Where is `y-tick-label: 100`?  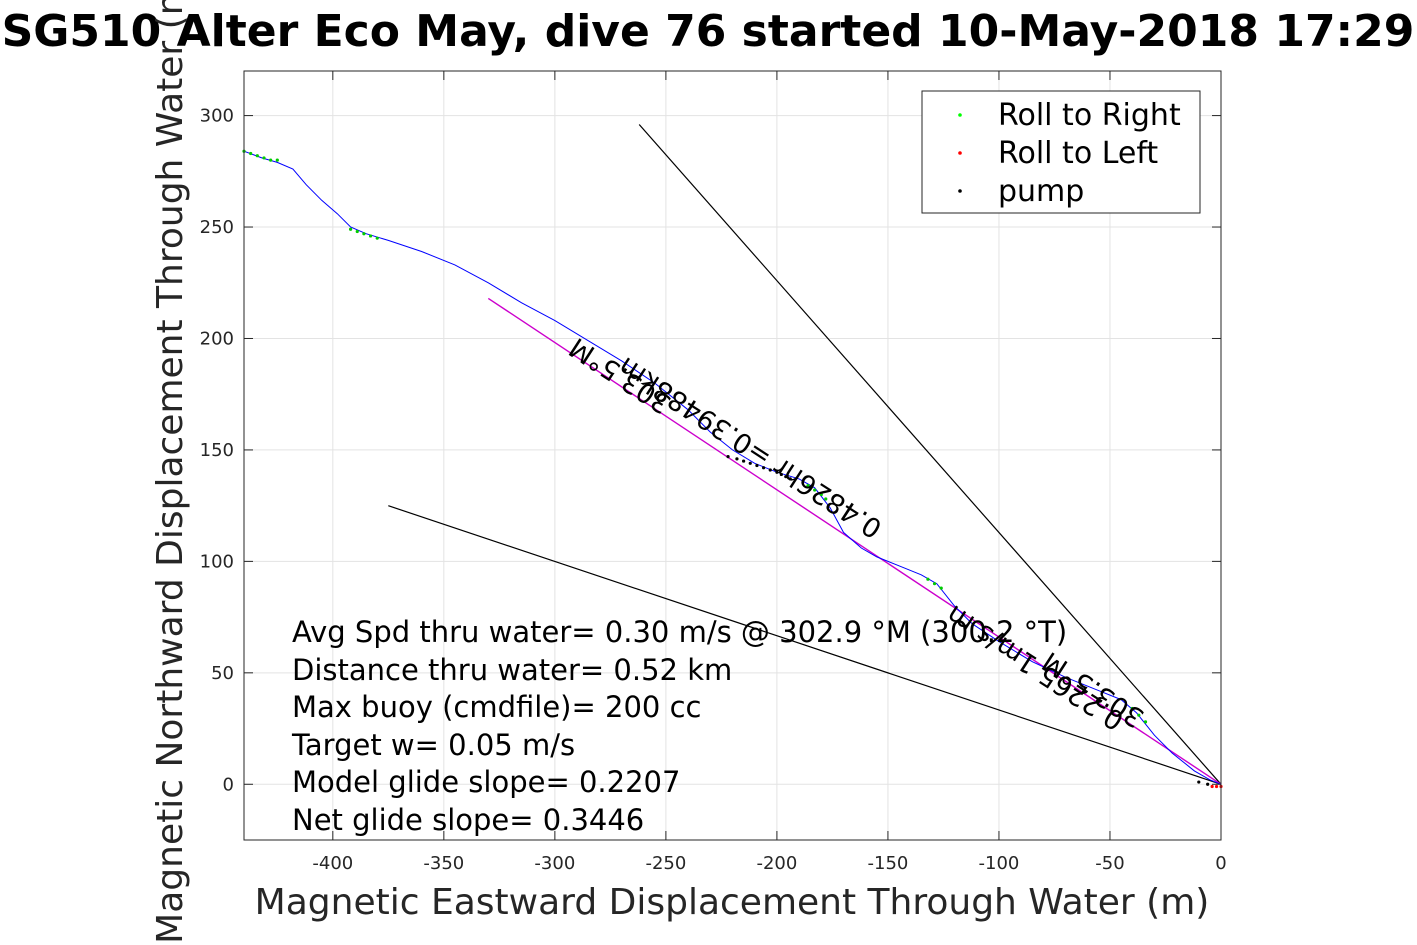
y-tick-label: 100 is located at coordinates (217, 561).